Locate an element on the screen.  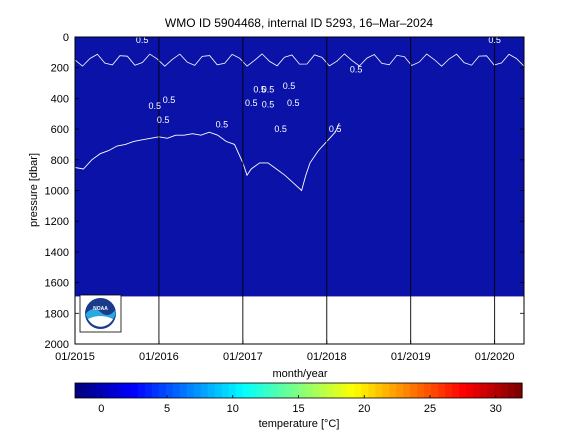
y-tick-label: 600 is located at coordinates (60, 130).